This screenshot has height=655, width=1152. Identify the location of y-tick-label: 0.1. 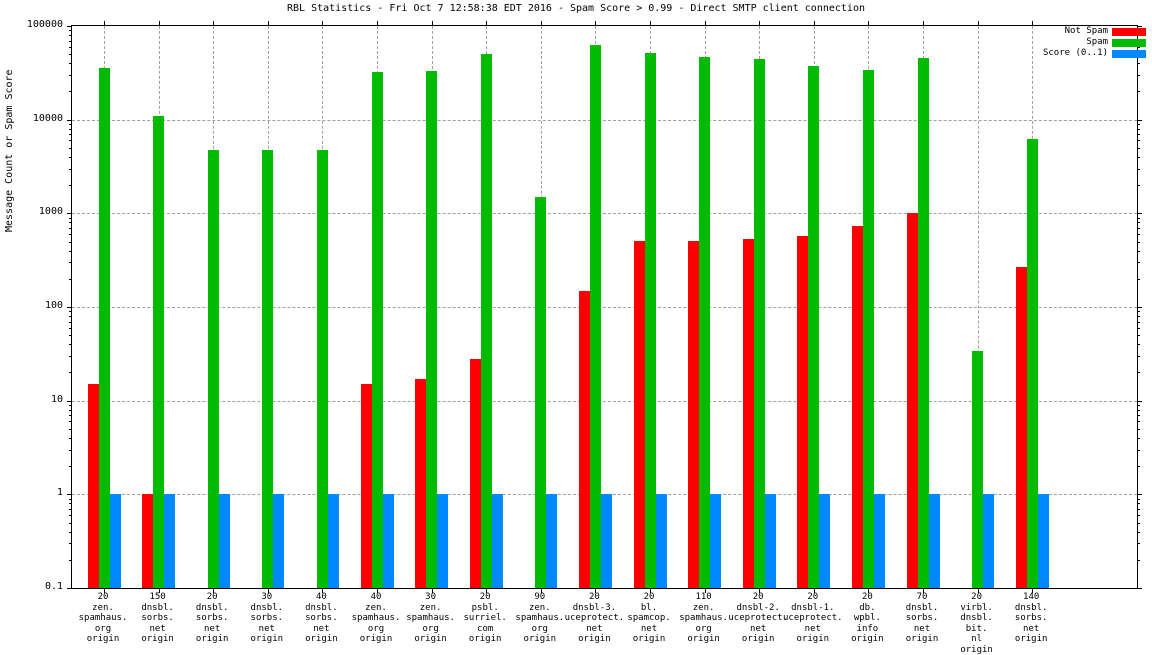
(53, 586).